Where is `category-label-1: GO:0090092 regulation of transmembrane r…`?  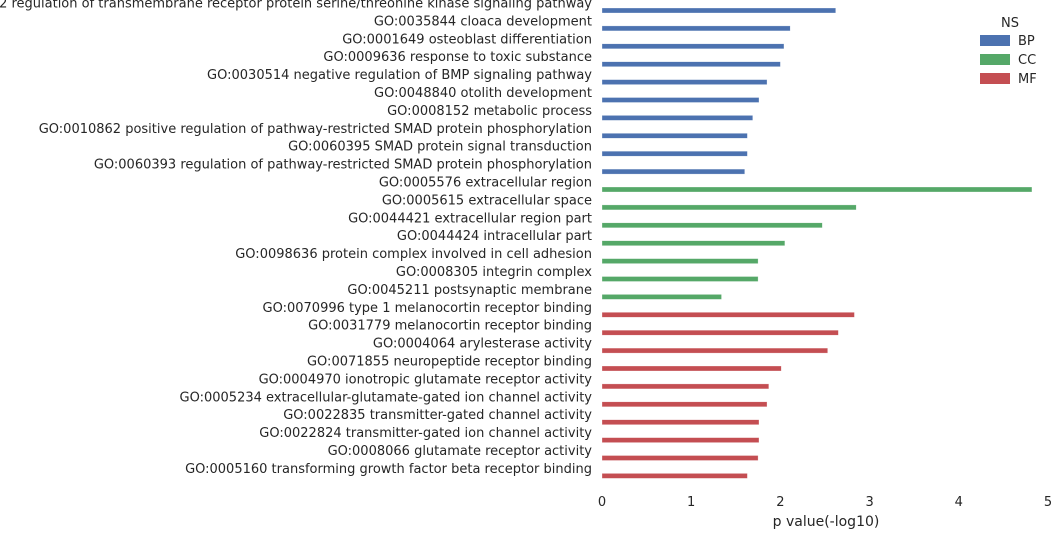 category-label-1: GO:0090092 regulation of transmembrane r… is located at coordinates (296, 6).